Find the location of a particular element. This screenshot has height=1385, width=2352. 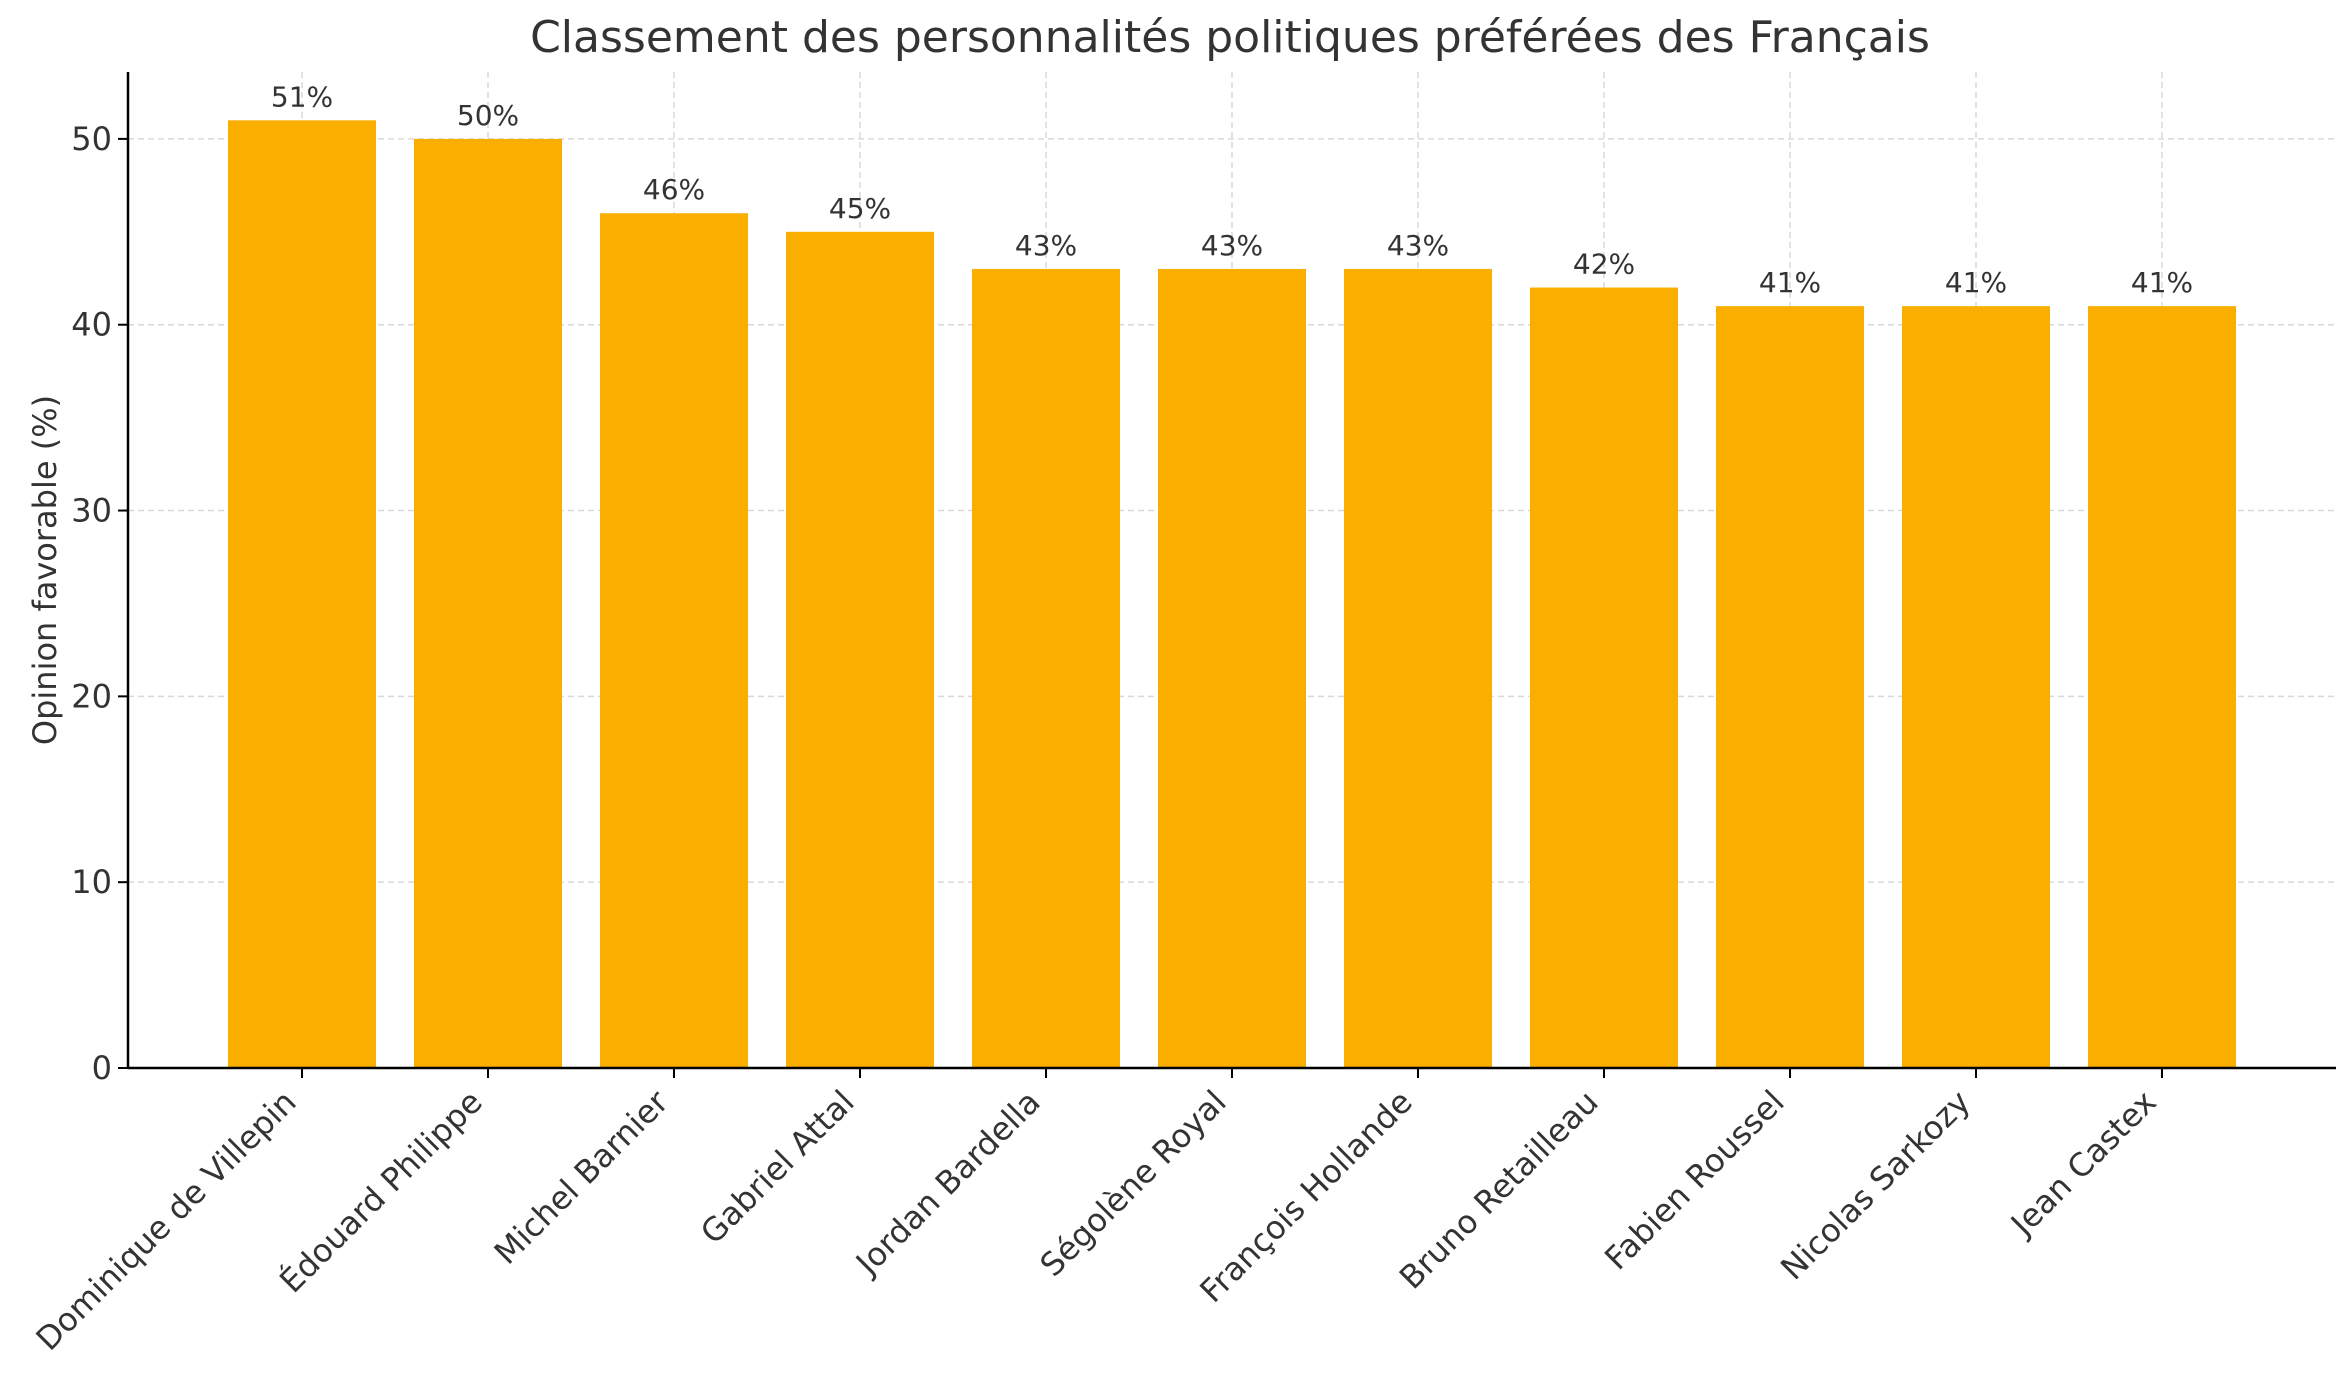

bar-value-label: 42% is located at coordinates (1604, 264).